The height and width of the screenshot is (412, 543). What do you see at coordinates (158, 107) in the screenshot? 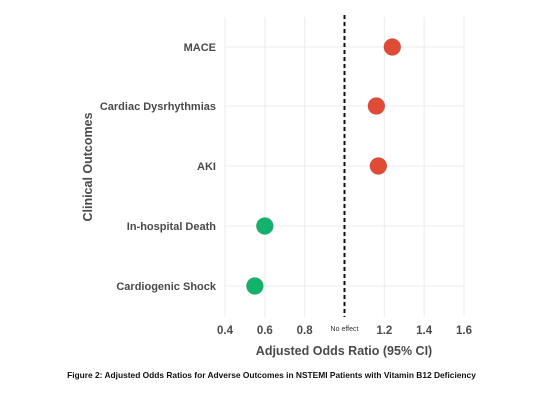
I see `category-label: Cardiac Dysrhythmias` at bounding box center [158, 107].